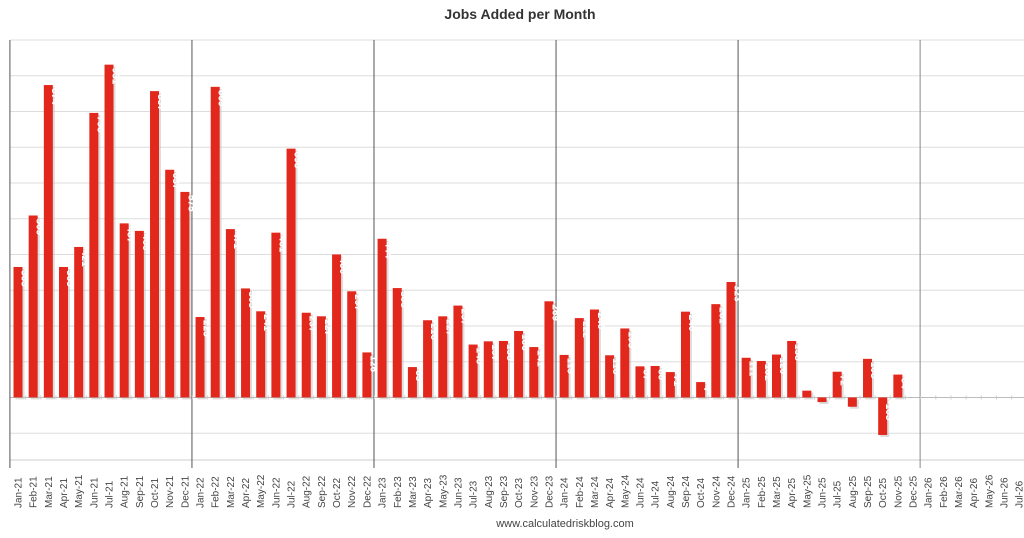 The image size is (1024, 538). What do you see at coordinates (115, 76) in the screenshot?
I see `data-label: 931` at bounding box center [115, 76].